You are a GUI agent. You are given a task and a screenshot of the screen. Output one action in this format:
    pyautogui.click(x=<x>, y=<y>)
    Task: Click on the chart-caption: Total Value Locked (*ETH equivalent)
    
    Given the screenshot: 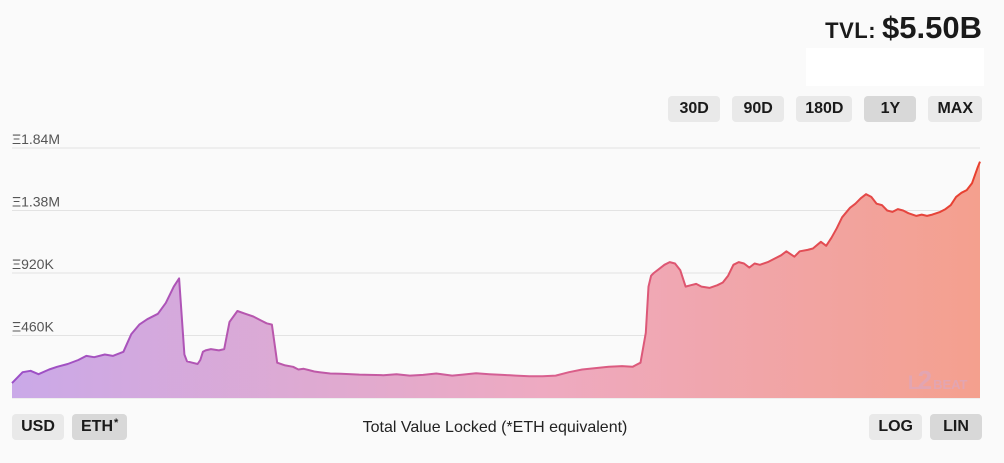 What is the action you would take?
    pyautogui.click(x=495, y=427)
    